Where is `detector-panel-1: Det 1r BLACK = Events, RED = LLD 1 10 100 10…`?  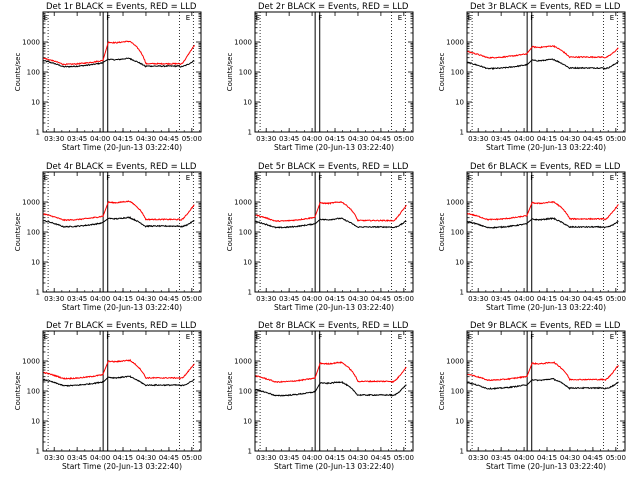
detector-panel-1: Det 1r BLACK = Events, RED = LLD 1 10 100 10… is located at coordinates (108, 77).